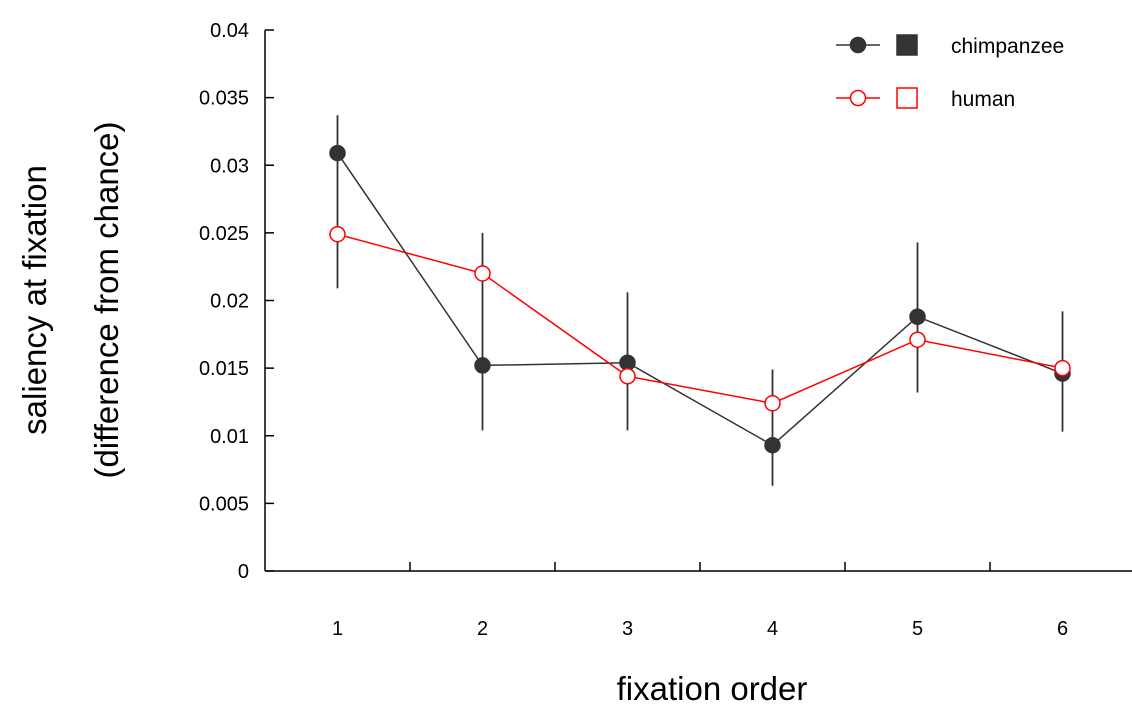 Image resolution: width=1132 pixels, height=713 pixels. Describe the element at coordinates (106, 299) in the screenshot. I see `y-axis-title-line2: (difference from chance)` at that location.